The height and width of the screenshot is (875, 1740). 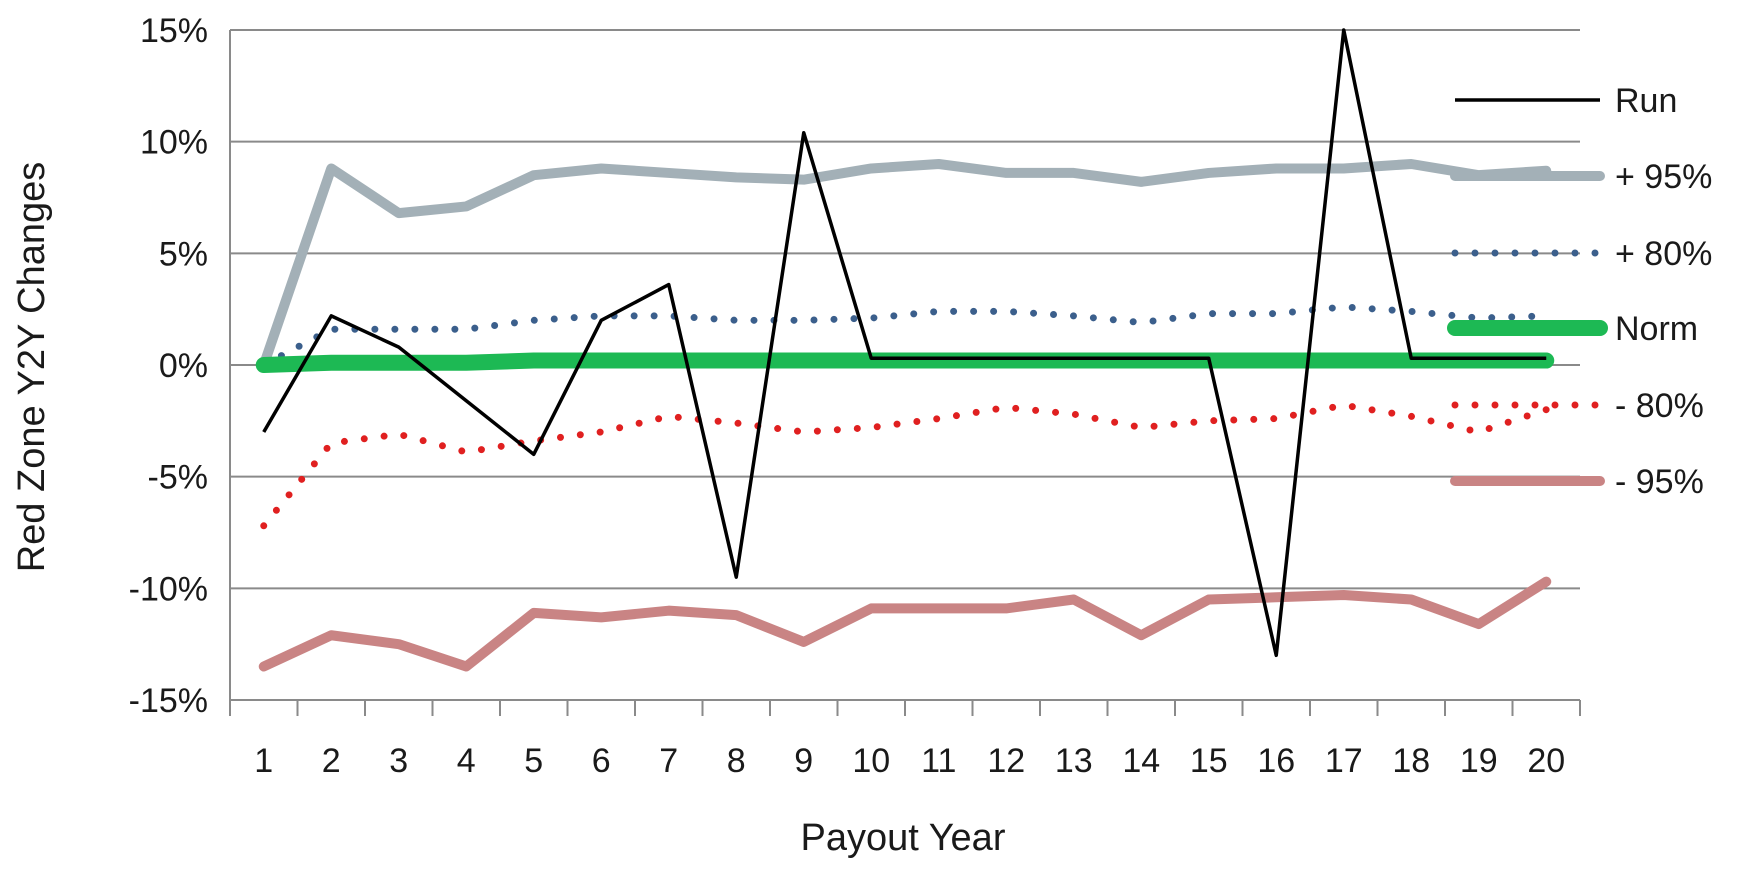 What do you see at coordinates (533, 761) in the screenshot?
I see `x-tick-label: 5` at bounding box center [533, 761].